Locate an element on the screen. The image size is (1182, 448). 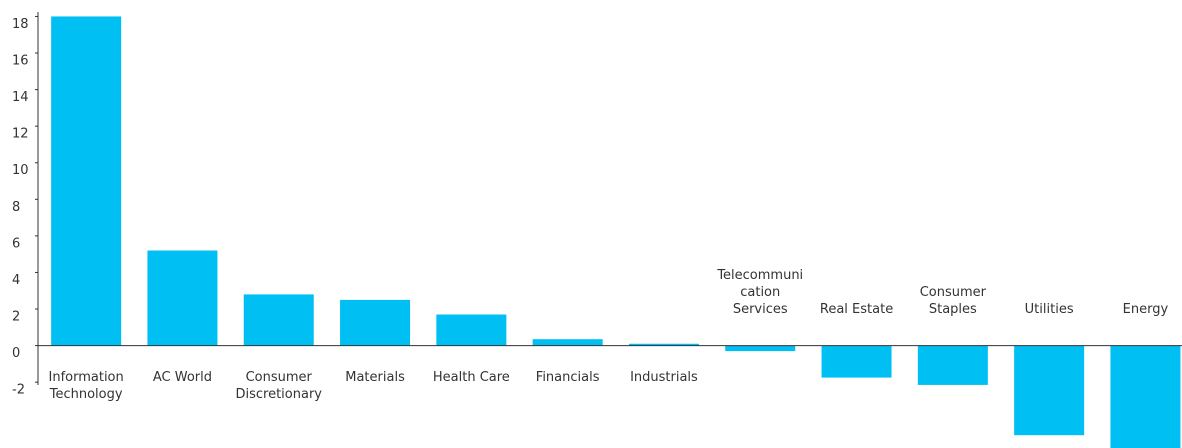
y-tick-label: 10 is located at coordinates (20, 170).